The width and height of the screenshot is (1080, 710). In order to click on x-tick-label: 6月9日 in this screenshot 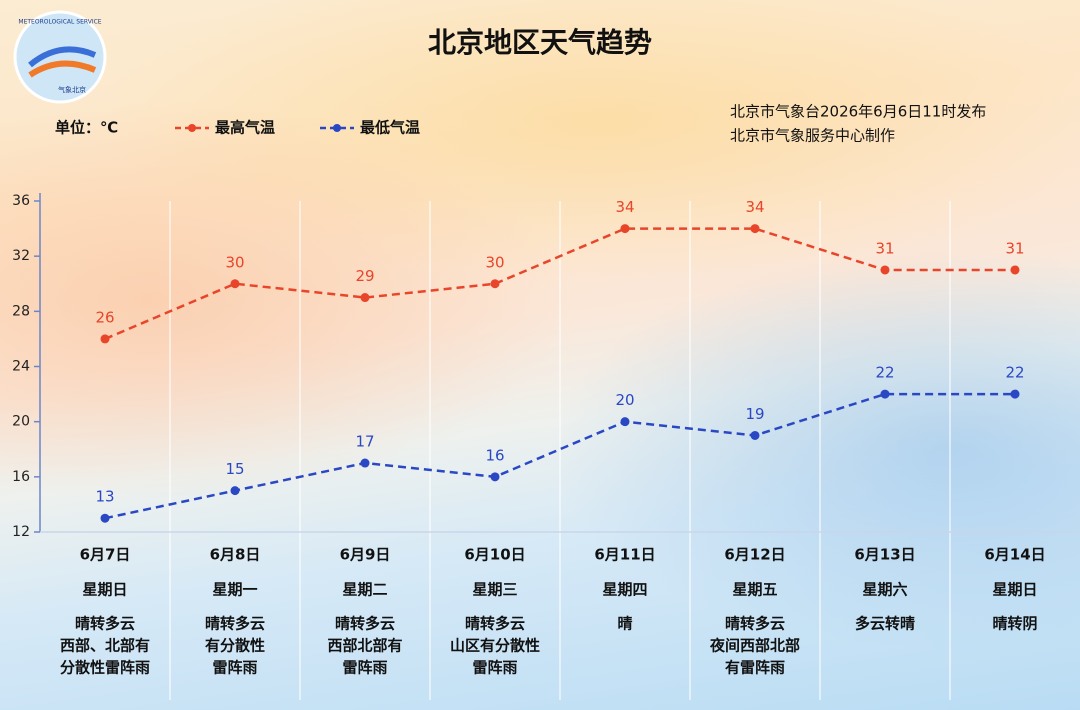, I will do `click(365, 555)`.